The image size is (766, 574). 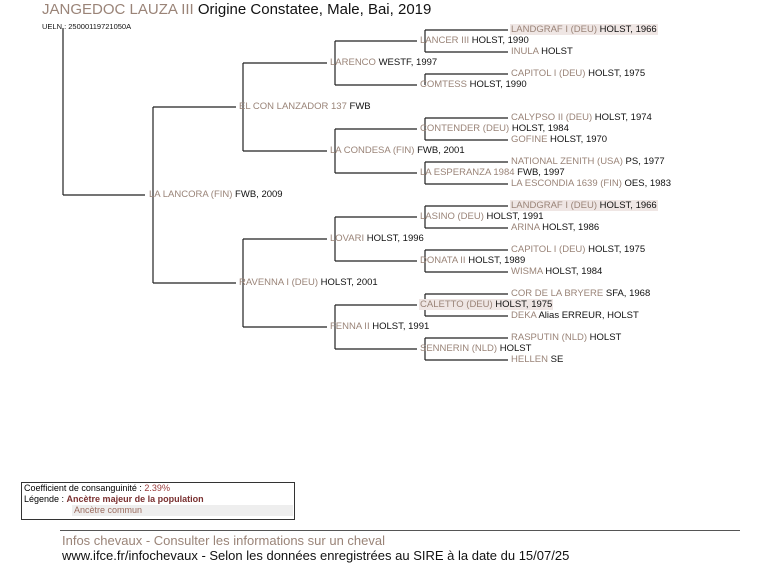 I want to click on ancestor-info: OES, 1983, so click(x=646, y=183).